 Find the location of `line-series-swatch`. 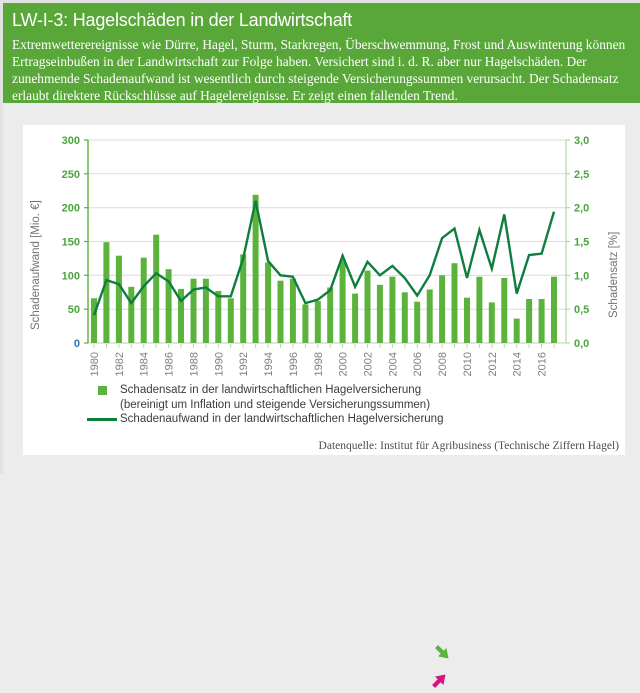

line-series-swatch is located at coordinates (102, 419).